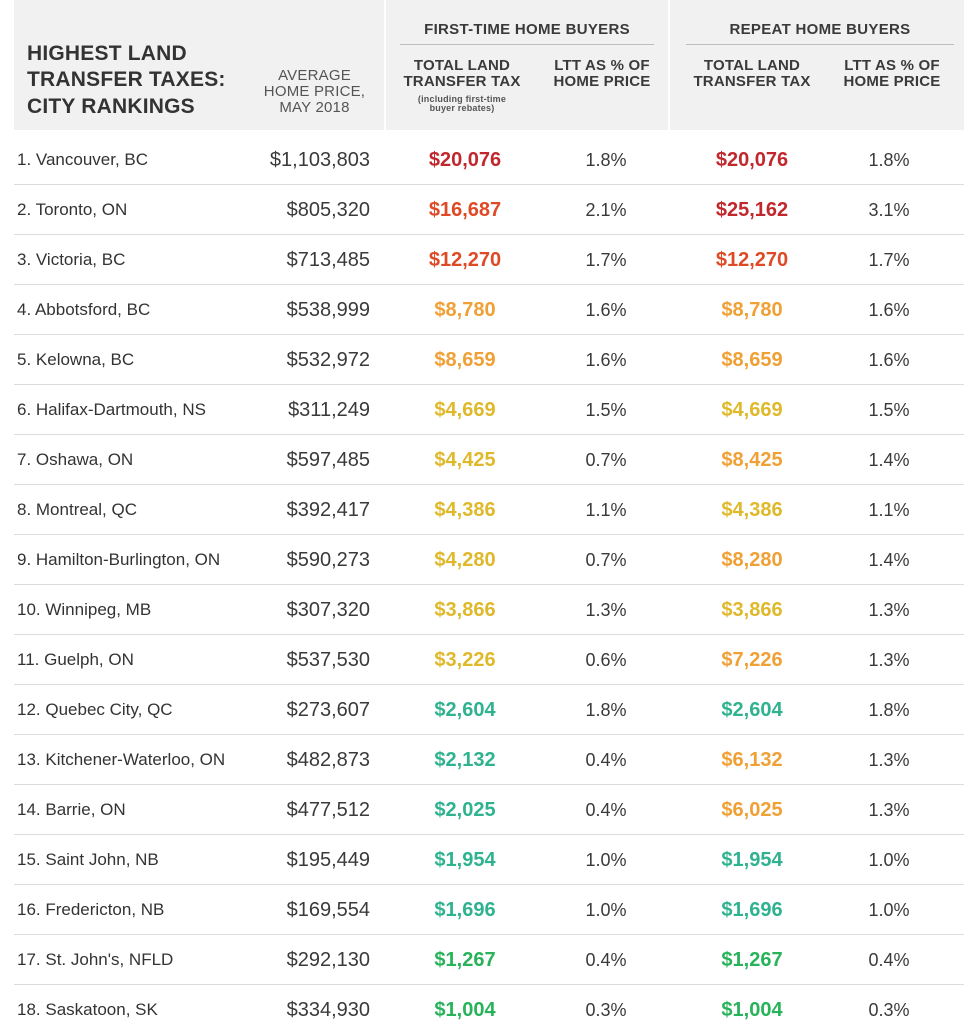 The height and width of the screenshot is (1035, 980). Describe the element at coordinates (752, 660) in the screenshot. I see `repeat-total-tax: $7,226` at that location.